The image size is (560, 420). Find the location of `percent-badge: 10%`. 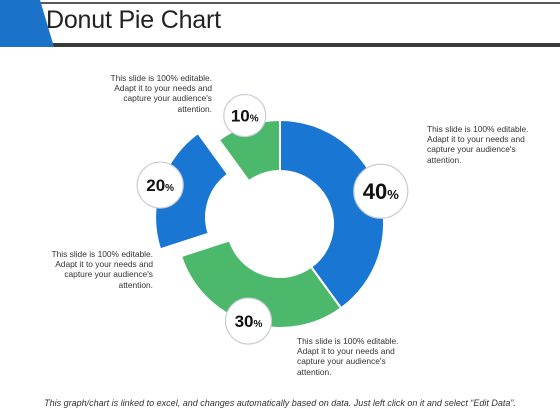

percent-badge: 10% is located at coordinates (245, 115).